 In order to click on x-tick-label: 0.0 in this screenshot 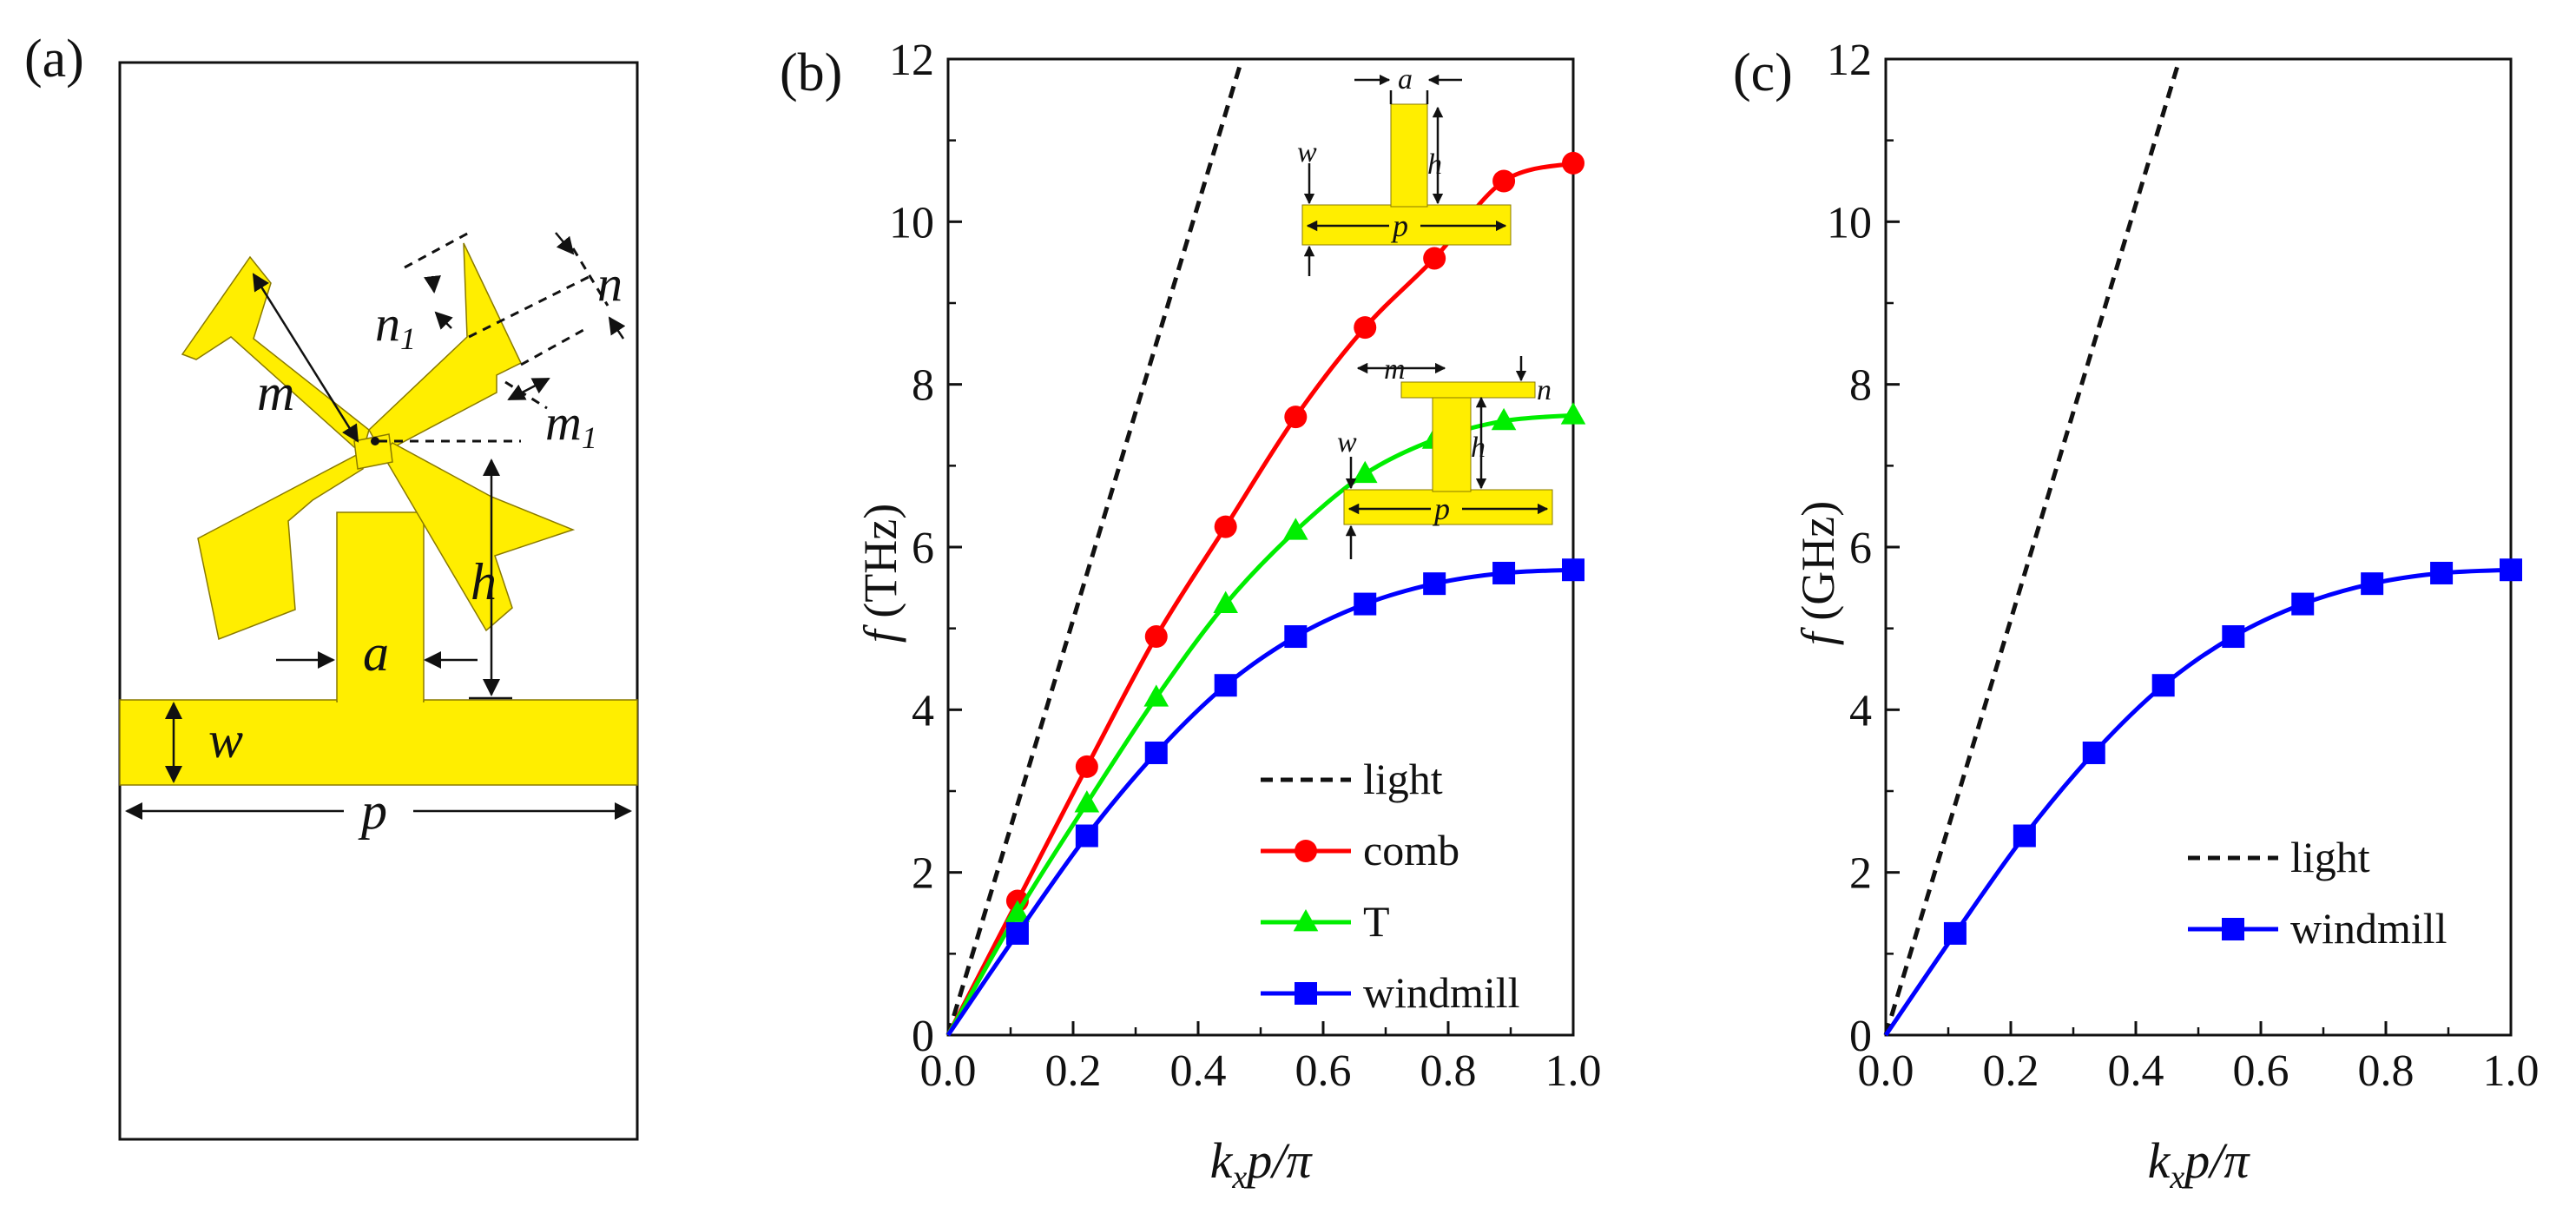, I will do `click(948, 1071)`.